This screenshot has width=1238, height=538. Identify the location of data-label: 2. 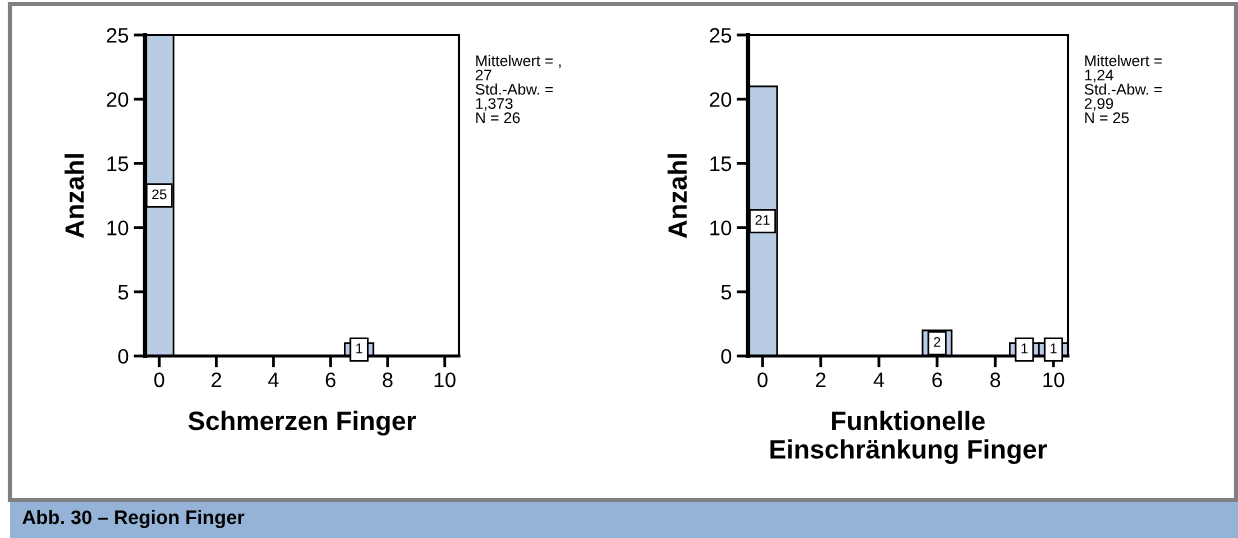
(937, 342).